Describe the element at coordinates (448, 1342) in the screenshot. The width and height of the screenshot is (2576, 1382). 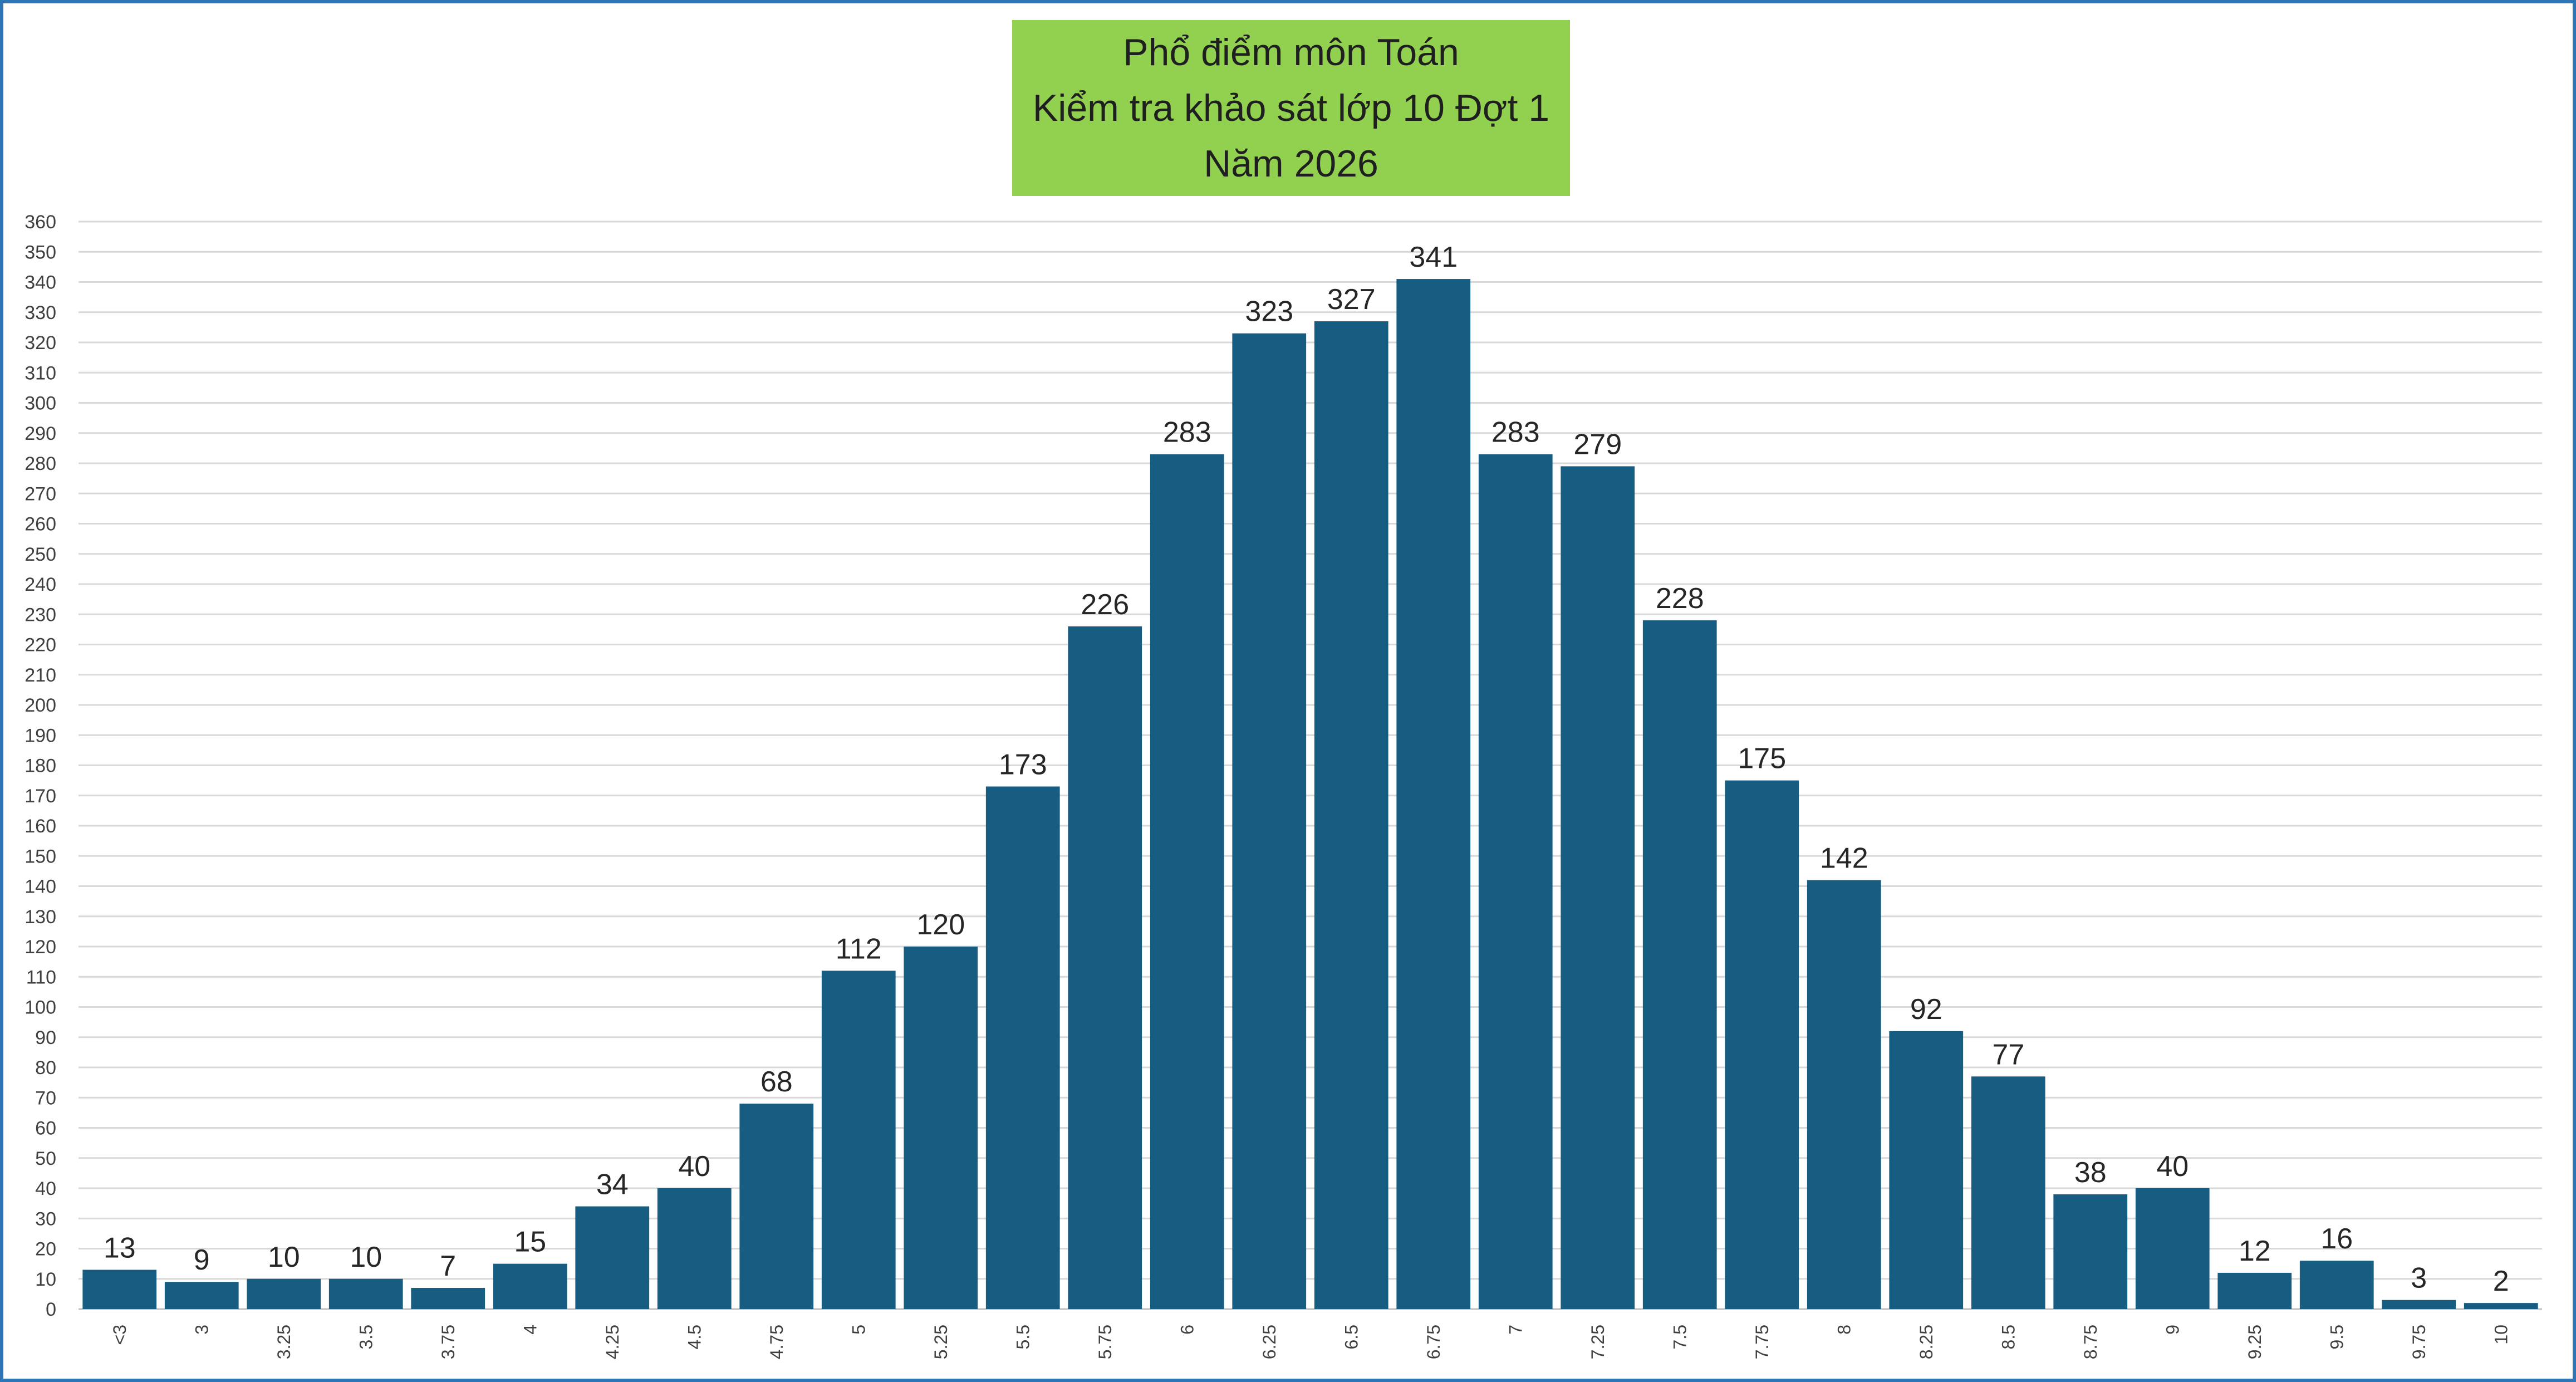
I see `x-tick-label: 3.75` at that location.